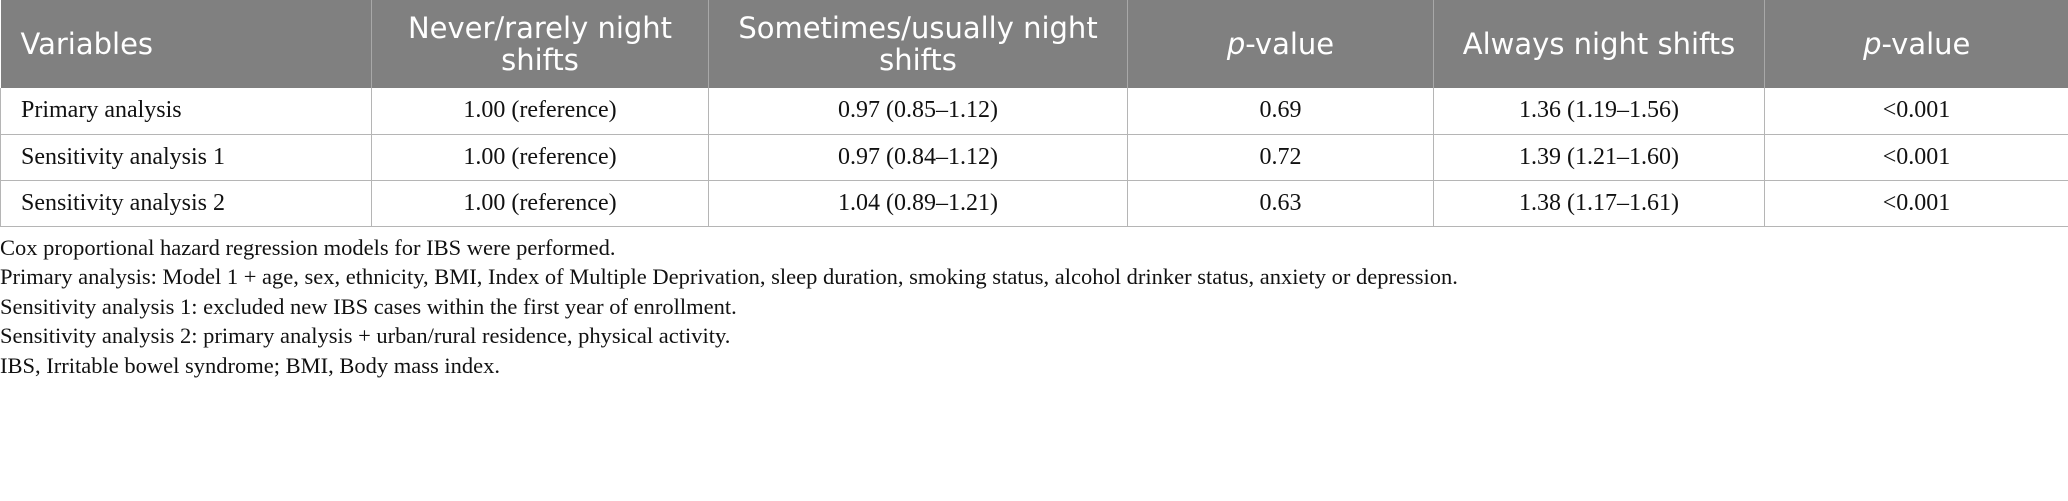 Image resolution: width=2068 pixels, height=501 pixels. I want to click on row-label: Sensitivity analysis 1, so click(186, 157).